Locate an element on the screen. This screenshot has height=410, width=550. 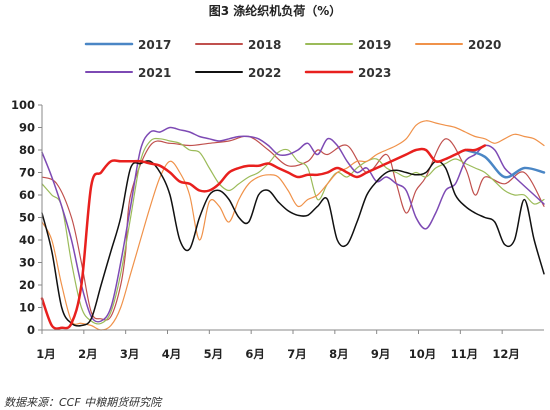
x-tick-label: 2月 is located at coordinates (88, 354).